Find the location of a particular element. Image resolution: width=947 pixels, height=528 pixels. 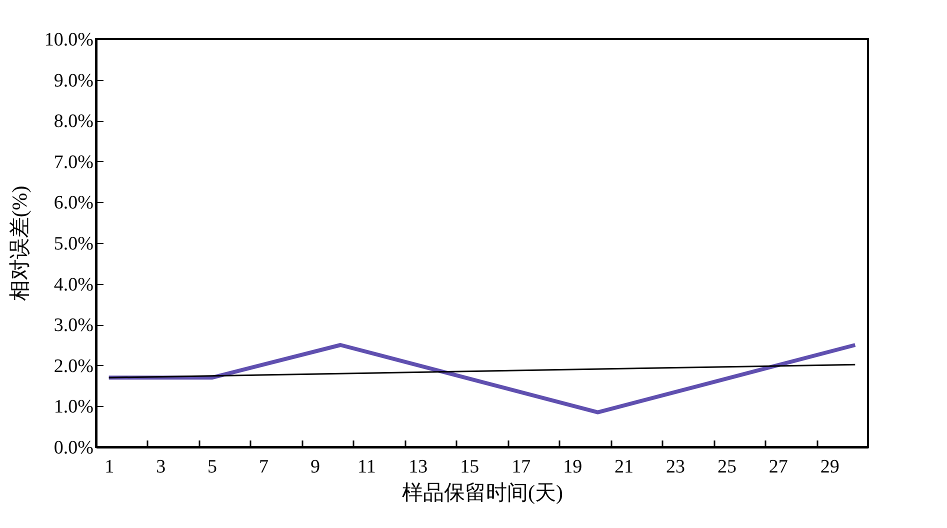

x-tick-label: 17 is located at coordinates (521, 467).